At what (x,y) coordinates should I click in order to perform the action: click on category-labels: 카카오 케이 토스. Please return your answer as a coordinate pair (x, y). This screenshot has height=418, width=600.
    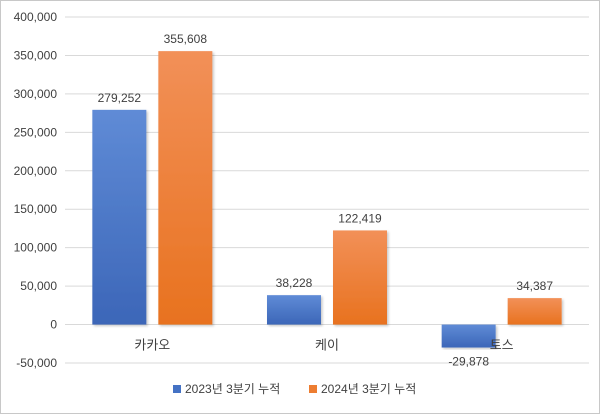
    Looking at the image, I should click on (323, 345).